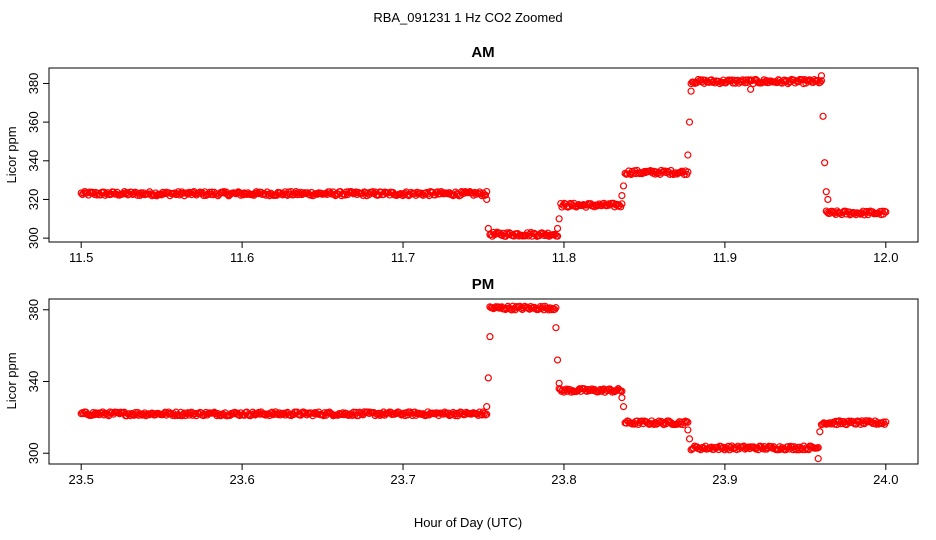 The width and height of the screenshot is (936, 540). I want to click on am-x-tick-label: 11.7, so click(403, 257).